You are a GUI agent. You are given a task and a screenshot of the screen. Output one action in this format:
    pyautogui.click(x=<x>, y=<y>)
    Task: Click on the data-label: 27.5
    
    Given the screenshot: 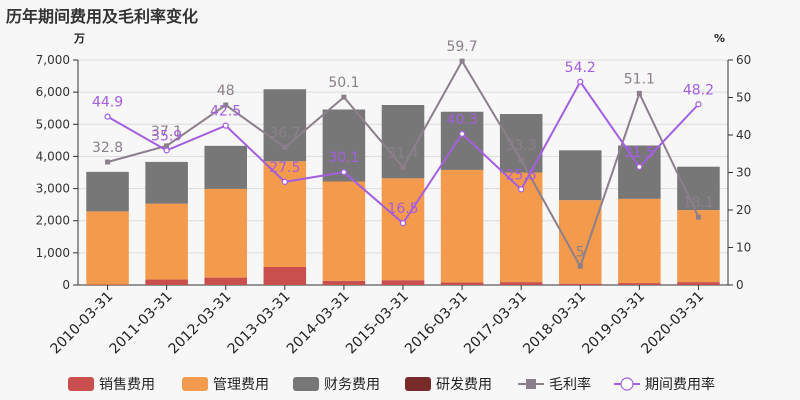 What is the action you would take?
    pyautogui.click(x=284, y=168)
    